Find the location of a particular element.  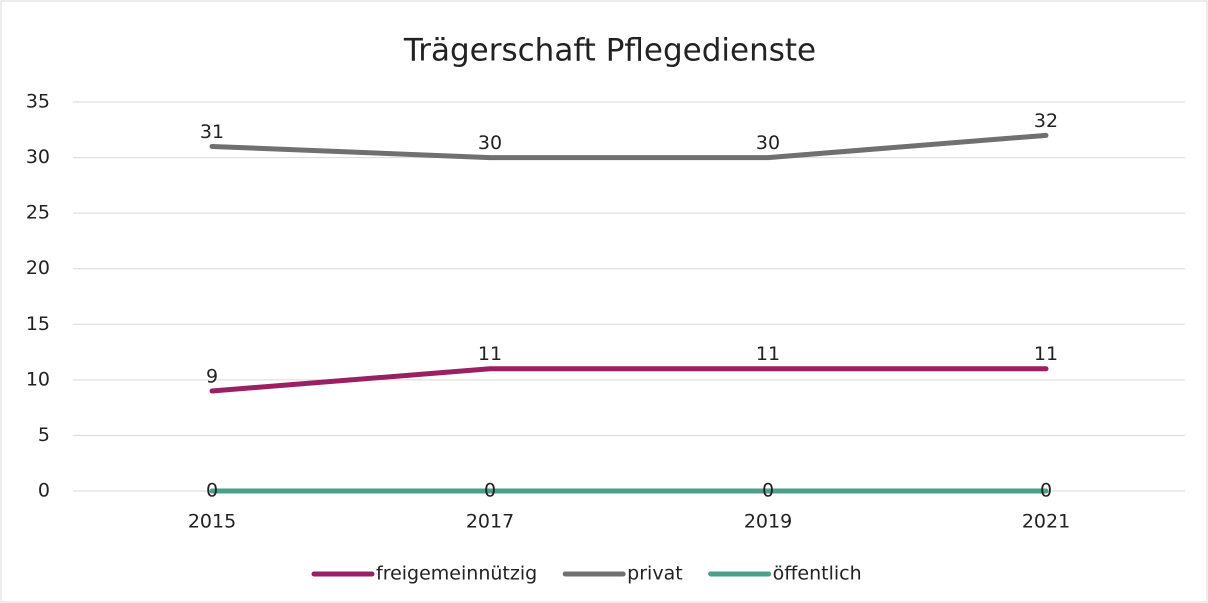

data-label: 32 is located at coordinates (1046, 121).